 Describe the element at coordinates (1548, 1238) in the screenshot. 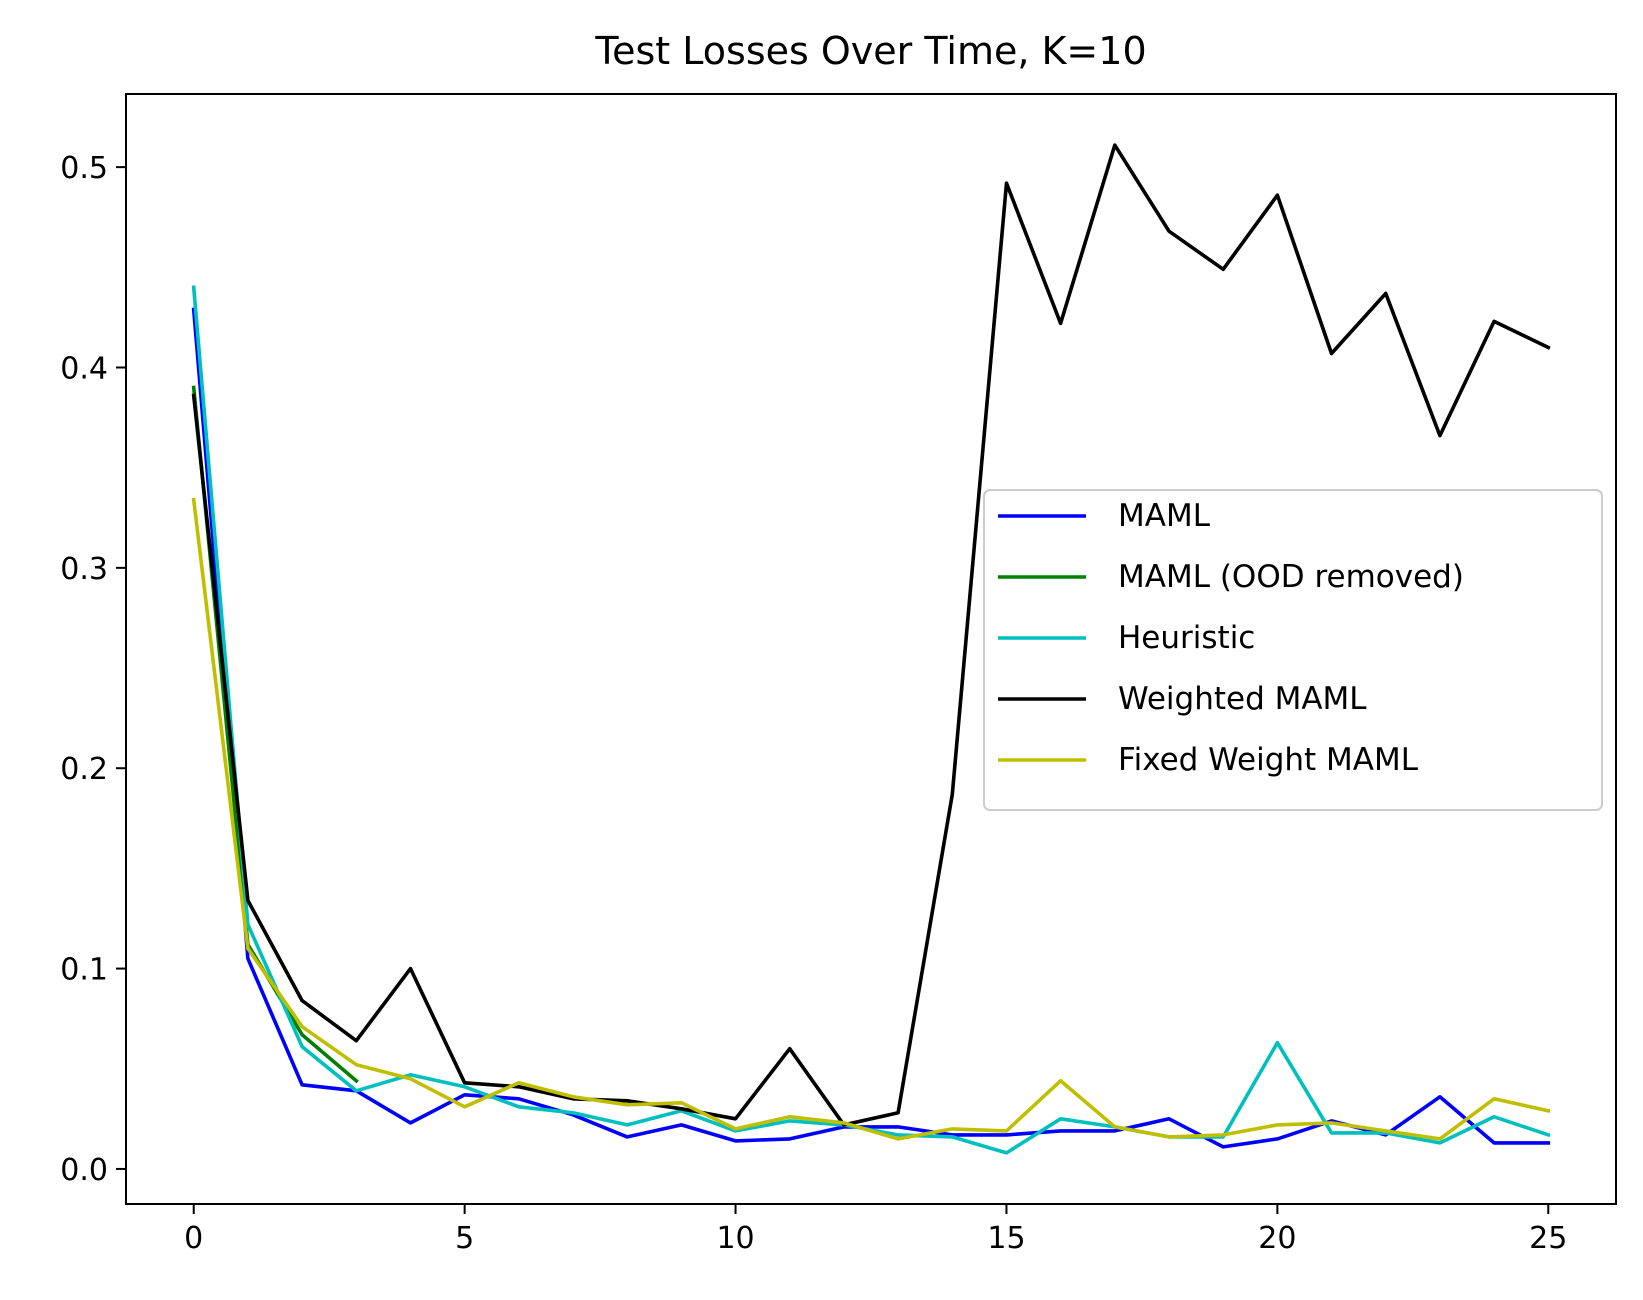

I see `x-tick-label: 25` at that location.